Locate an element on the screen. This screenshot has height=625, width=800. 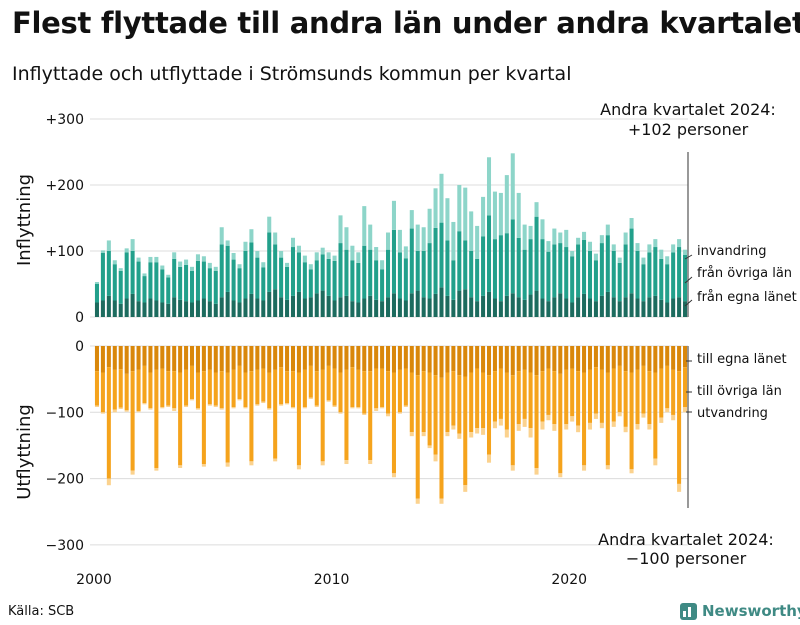
annotation-top-line1: Andra kvartalet 2024: is located at coordinates (688, 109).